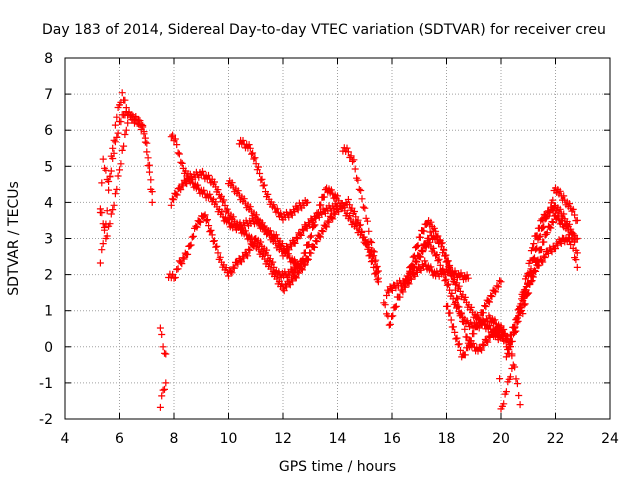 Image resolution: width=640 pixels, height=480 pixels. Describe the element at coordinates (610, 439) in the screenshot. I see `x-tick-label: 24` at that location.